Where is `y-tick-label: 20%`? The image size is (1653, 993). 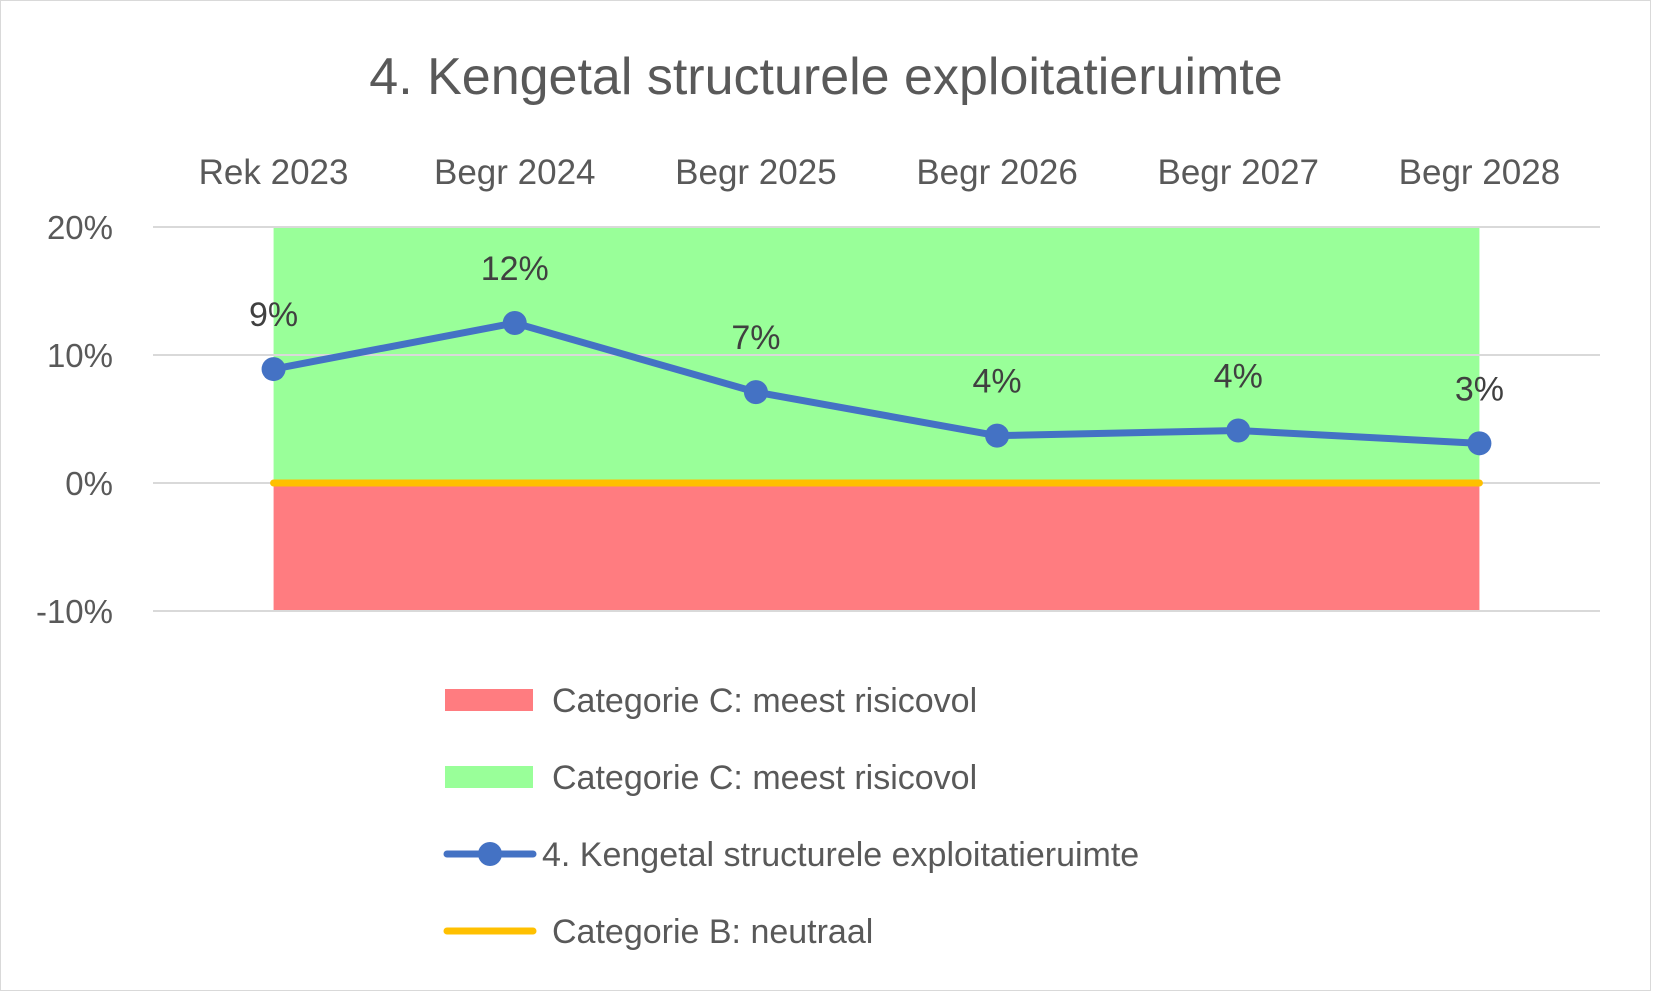 y-tick-label: 20% is located at coordinates (80, 227).